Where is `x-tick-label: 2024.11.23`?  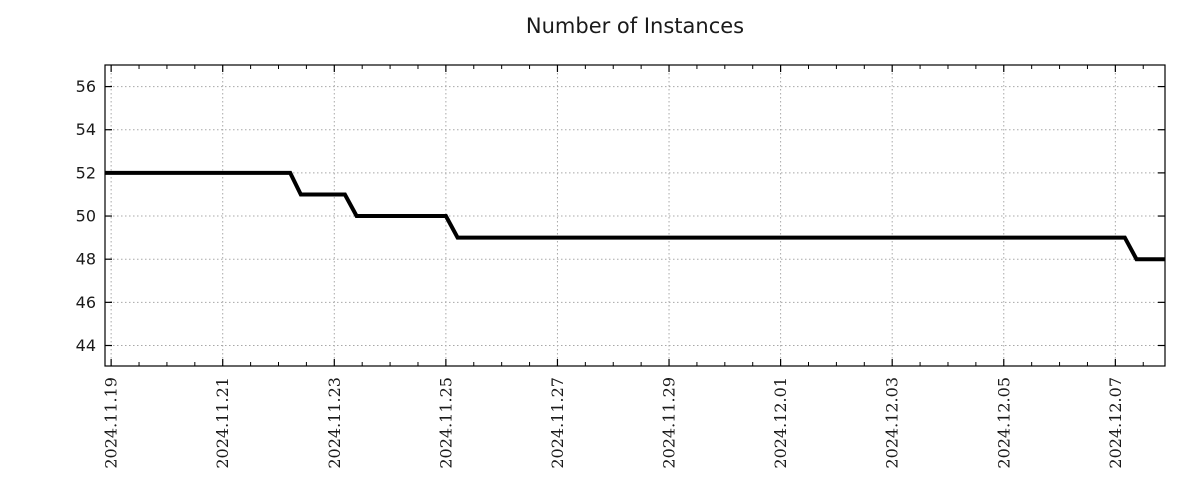 x-tick-label: 2024.11.23 is located at coordinates (334, 423).